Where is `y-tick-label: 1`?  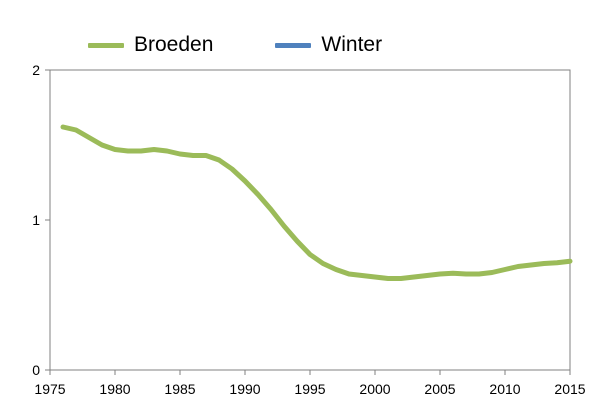 y-tick-label: 1 is located at coordinates (36, 220).